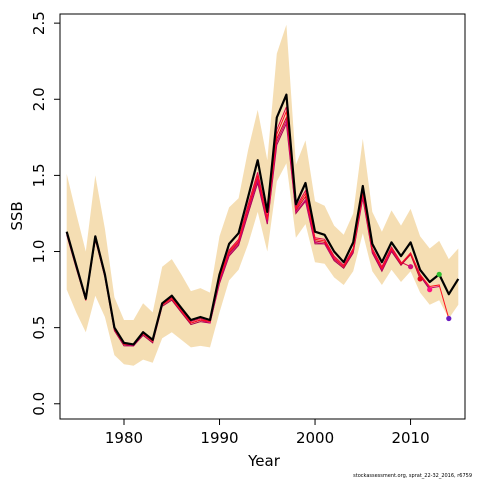 This screenshot has height=480, width=480. I want to click on retro-endpoint-2014, so click(449, 318).